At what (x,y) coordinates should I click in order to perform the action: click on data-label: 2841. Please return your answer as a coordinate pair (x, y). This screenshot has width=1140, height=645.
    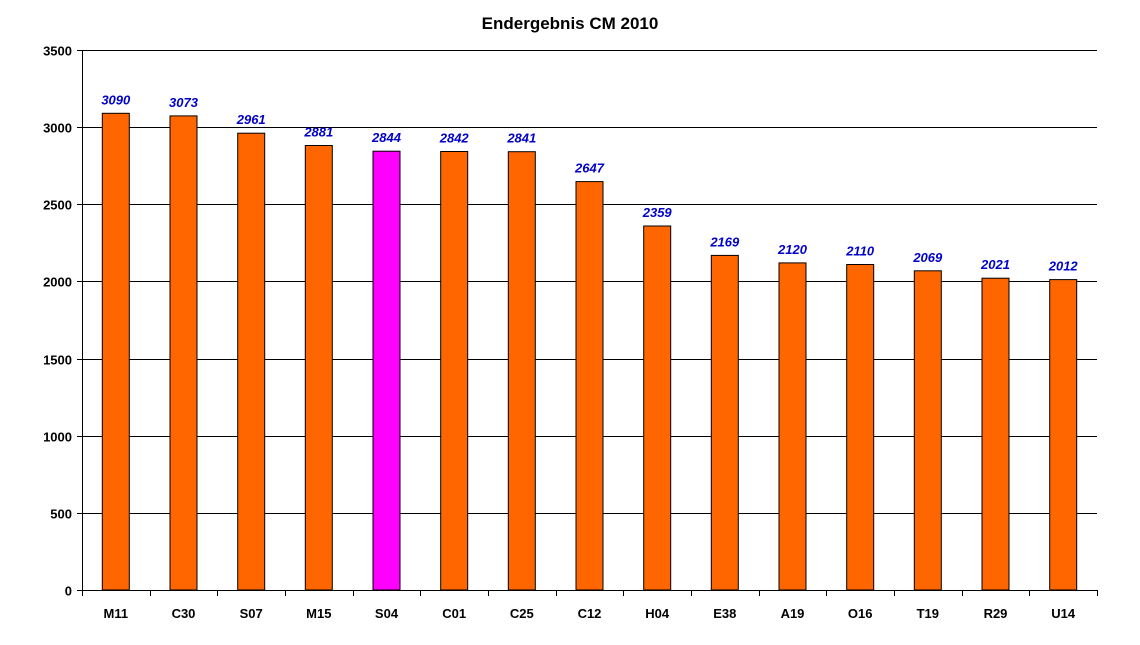
    Looking at the image, I should click on (521, 138).